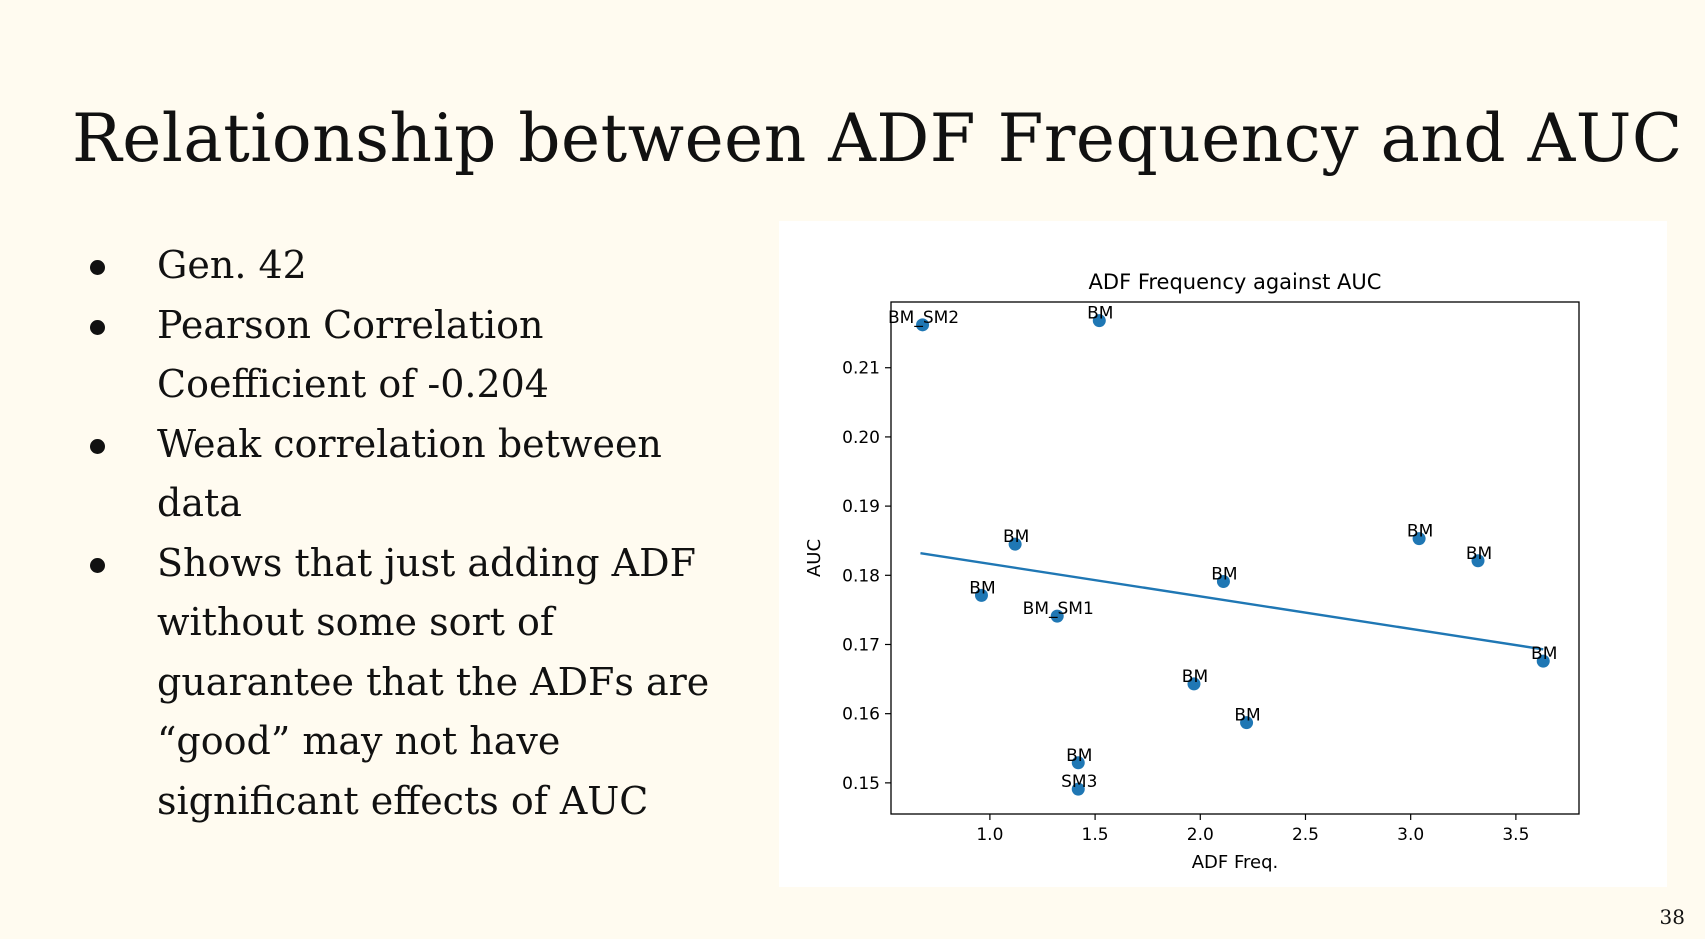 The width and height of the screenshot is (1705, 939). What do you see at coordinates (989, 835) in the screenshot?
I see `x-tick-label: 1.0` at bounding box center [989, 835].